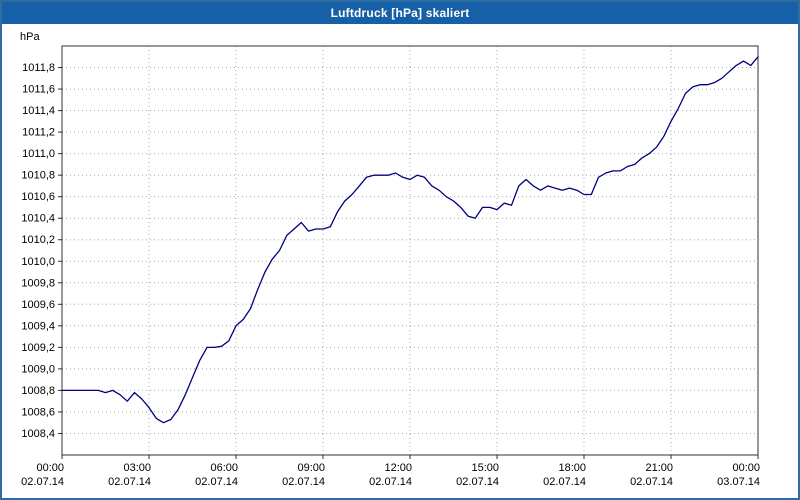 The image size is (800, 500). Describe the element at coordinates (38, 305) in the screenshot. I see `y-tick-label: 1009,6` at that location.